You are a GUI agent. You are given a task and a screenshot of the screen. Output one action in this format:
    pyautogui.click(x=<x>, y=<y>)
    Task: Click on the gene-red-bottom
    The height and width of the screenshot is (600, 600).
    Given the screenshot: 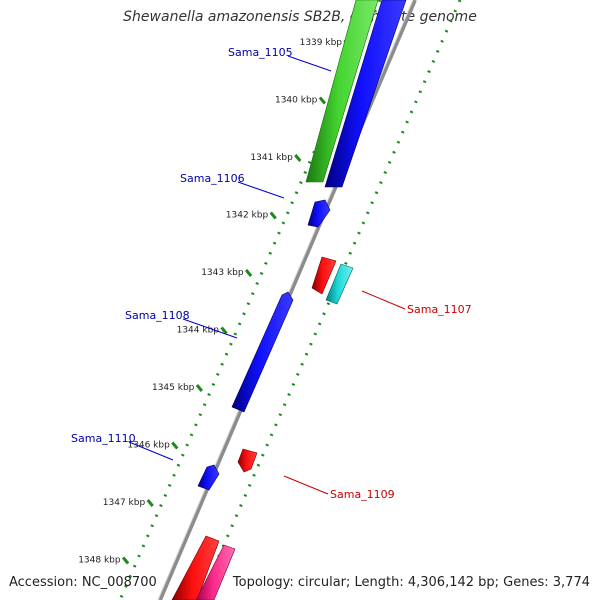 What is the action you would take?
    pyautogui.click(x=195, y=567)
    